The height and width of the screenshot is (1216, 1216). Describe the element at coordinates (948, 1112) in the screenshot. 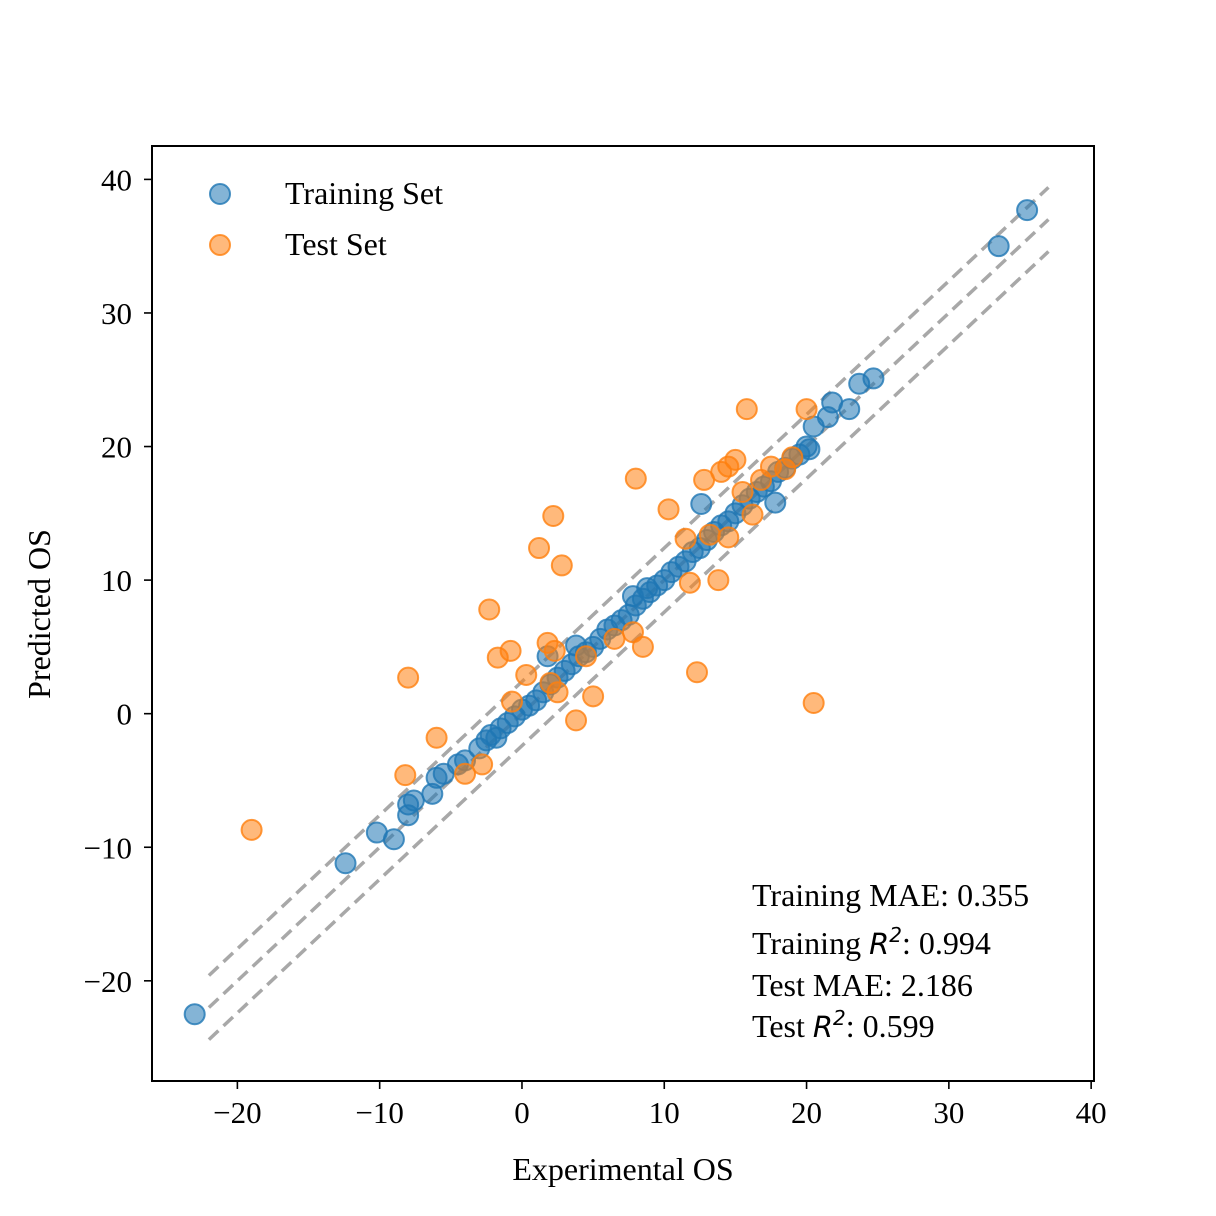

I see `x-tick-label: 30` at that location.